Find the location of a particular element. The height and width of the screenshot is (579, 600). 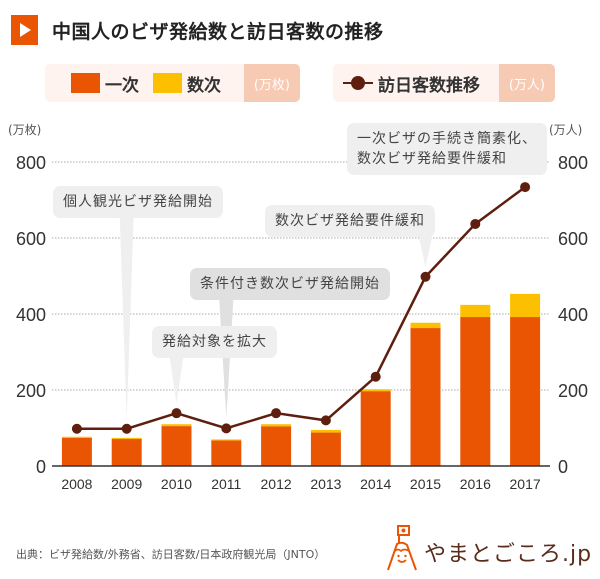

x-tick-label: 2014 is located at coordinates (375, 484).